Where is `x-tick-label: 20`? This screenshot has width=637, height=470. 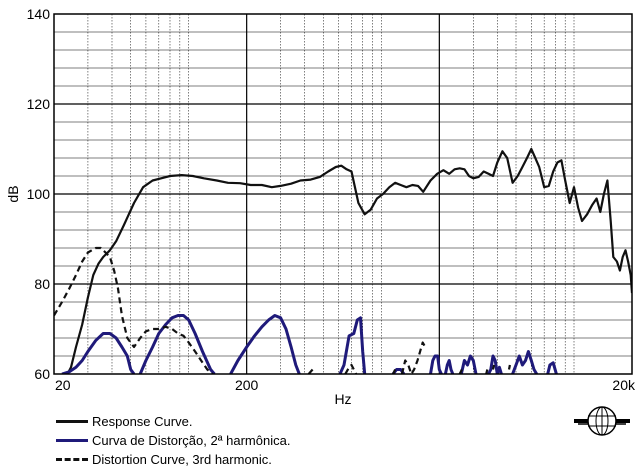
x-tick-label: 20 is located at coordinates (63, 385).